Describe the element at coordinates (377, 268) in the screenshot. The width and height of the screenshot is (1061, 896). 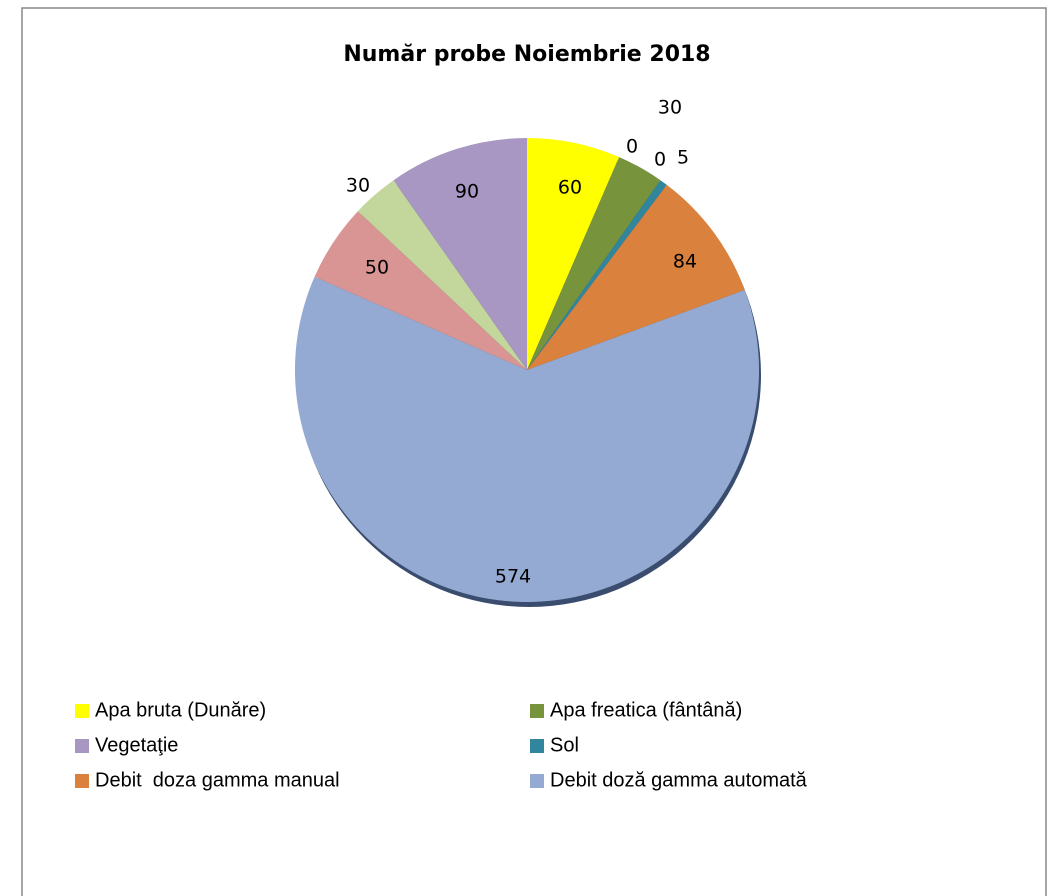
I see `value-label: 50` at that location.